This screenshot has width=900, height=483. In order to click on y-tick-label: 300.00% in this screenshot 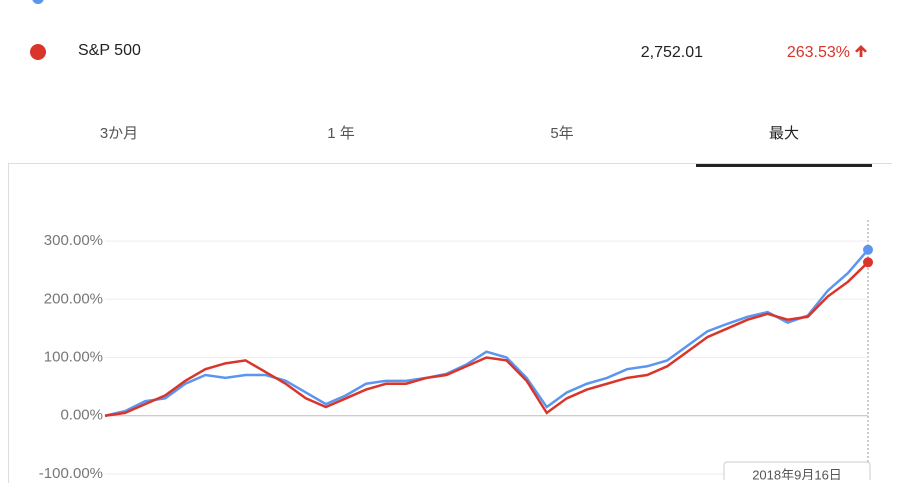, I will do `click(73, 240)`.